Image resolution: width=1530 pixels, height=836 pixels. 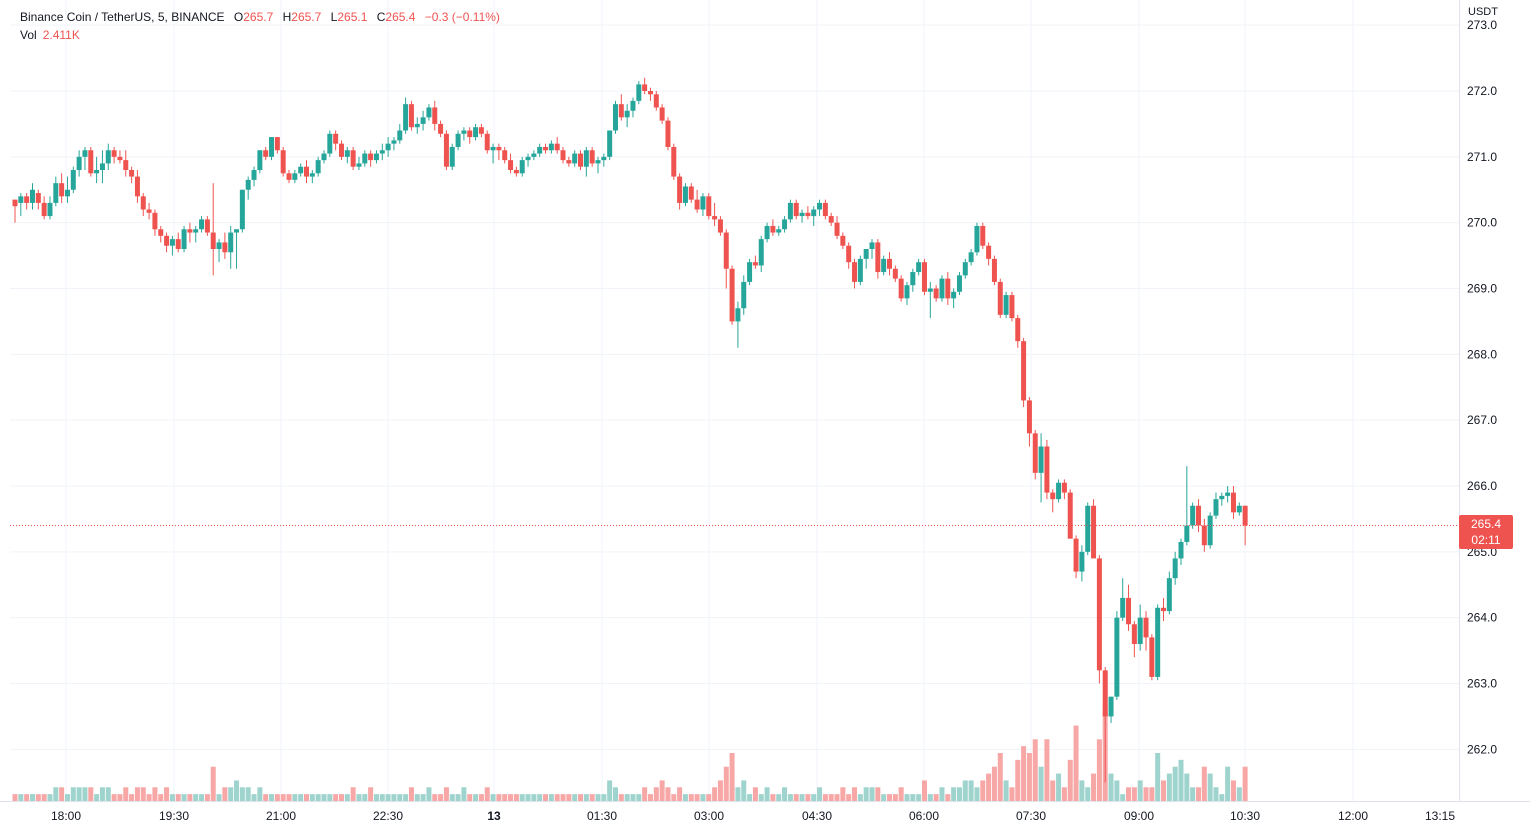 What do you see at coordinates (1353, 816) in the screenshot?
I see `time-tick-label: 12:00` at bounding box center [1353, 816].